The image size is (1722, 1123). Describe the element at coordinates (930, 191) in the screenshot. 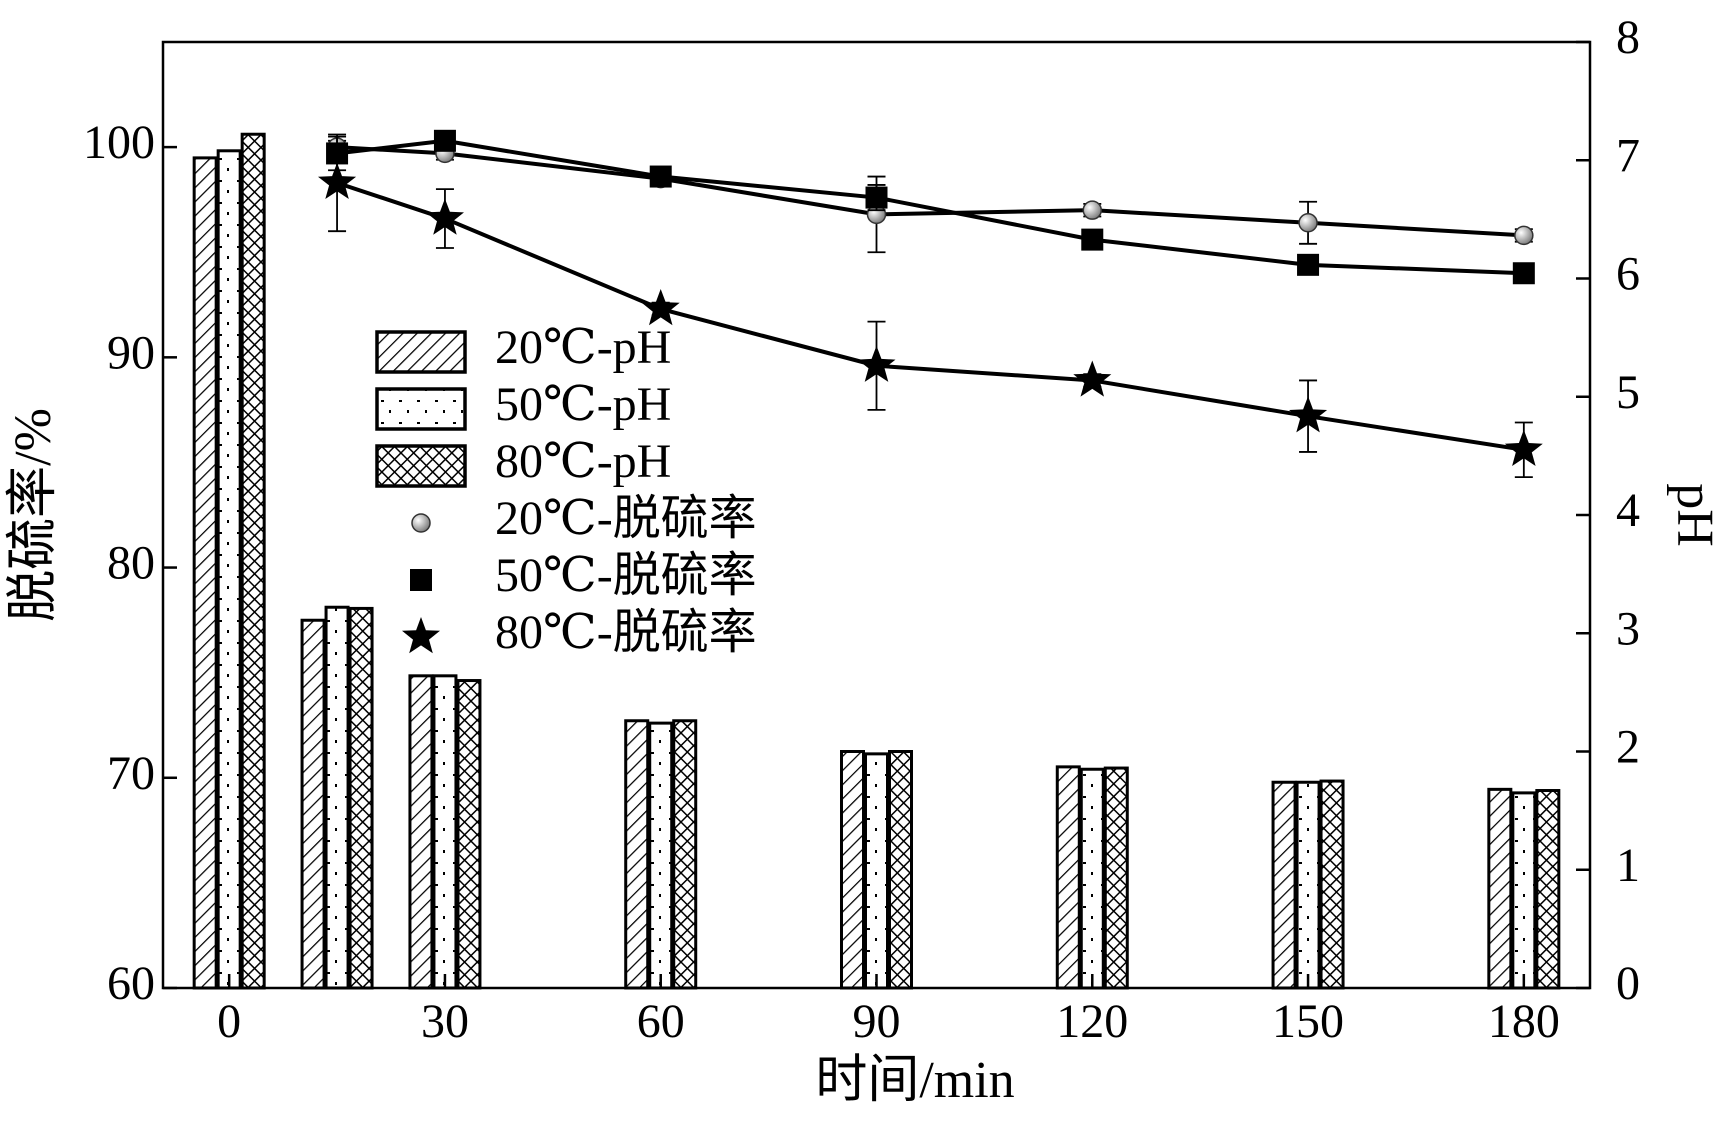

I see `line` at that location.